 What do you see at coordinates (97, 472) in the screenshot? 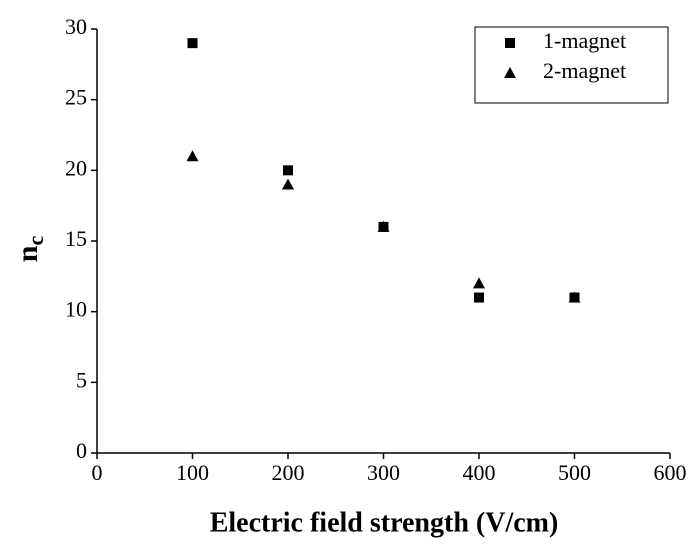
I see `x-tick-label: 0` at bounding box center [97, 472].